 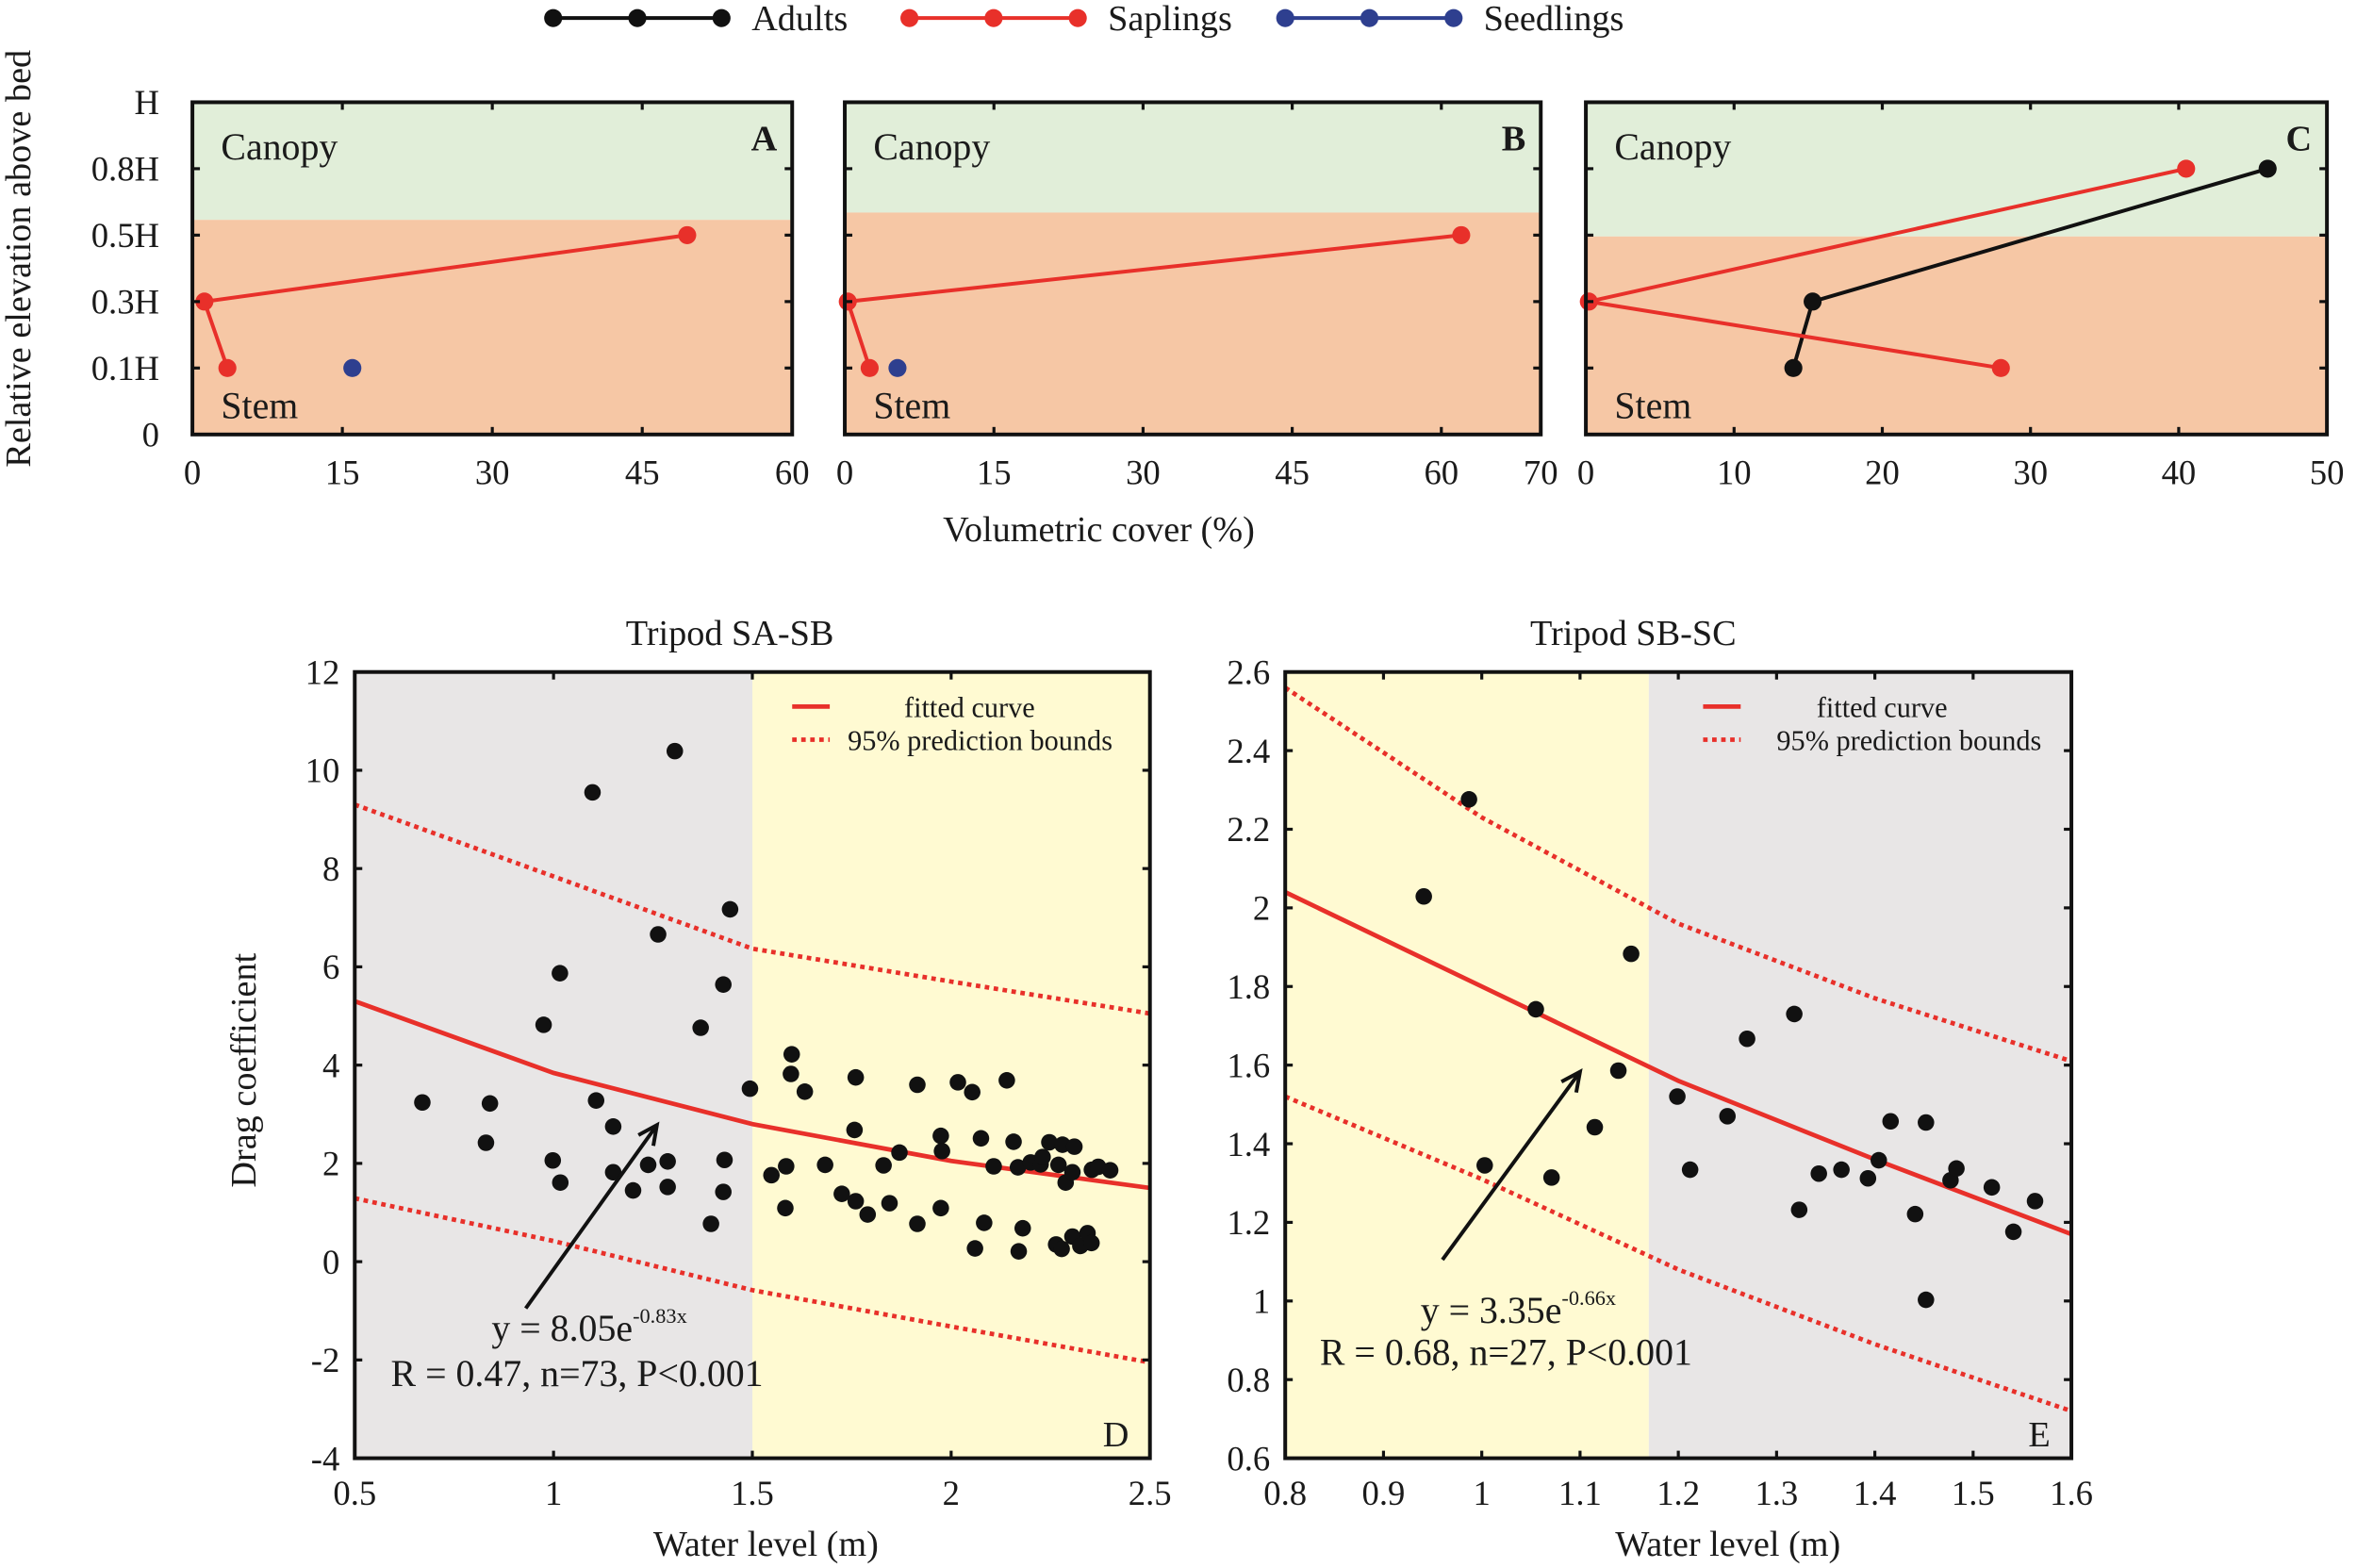 I want to click on equation-text: y = 8.05e-0.83x, so click(x=588, y=1327).